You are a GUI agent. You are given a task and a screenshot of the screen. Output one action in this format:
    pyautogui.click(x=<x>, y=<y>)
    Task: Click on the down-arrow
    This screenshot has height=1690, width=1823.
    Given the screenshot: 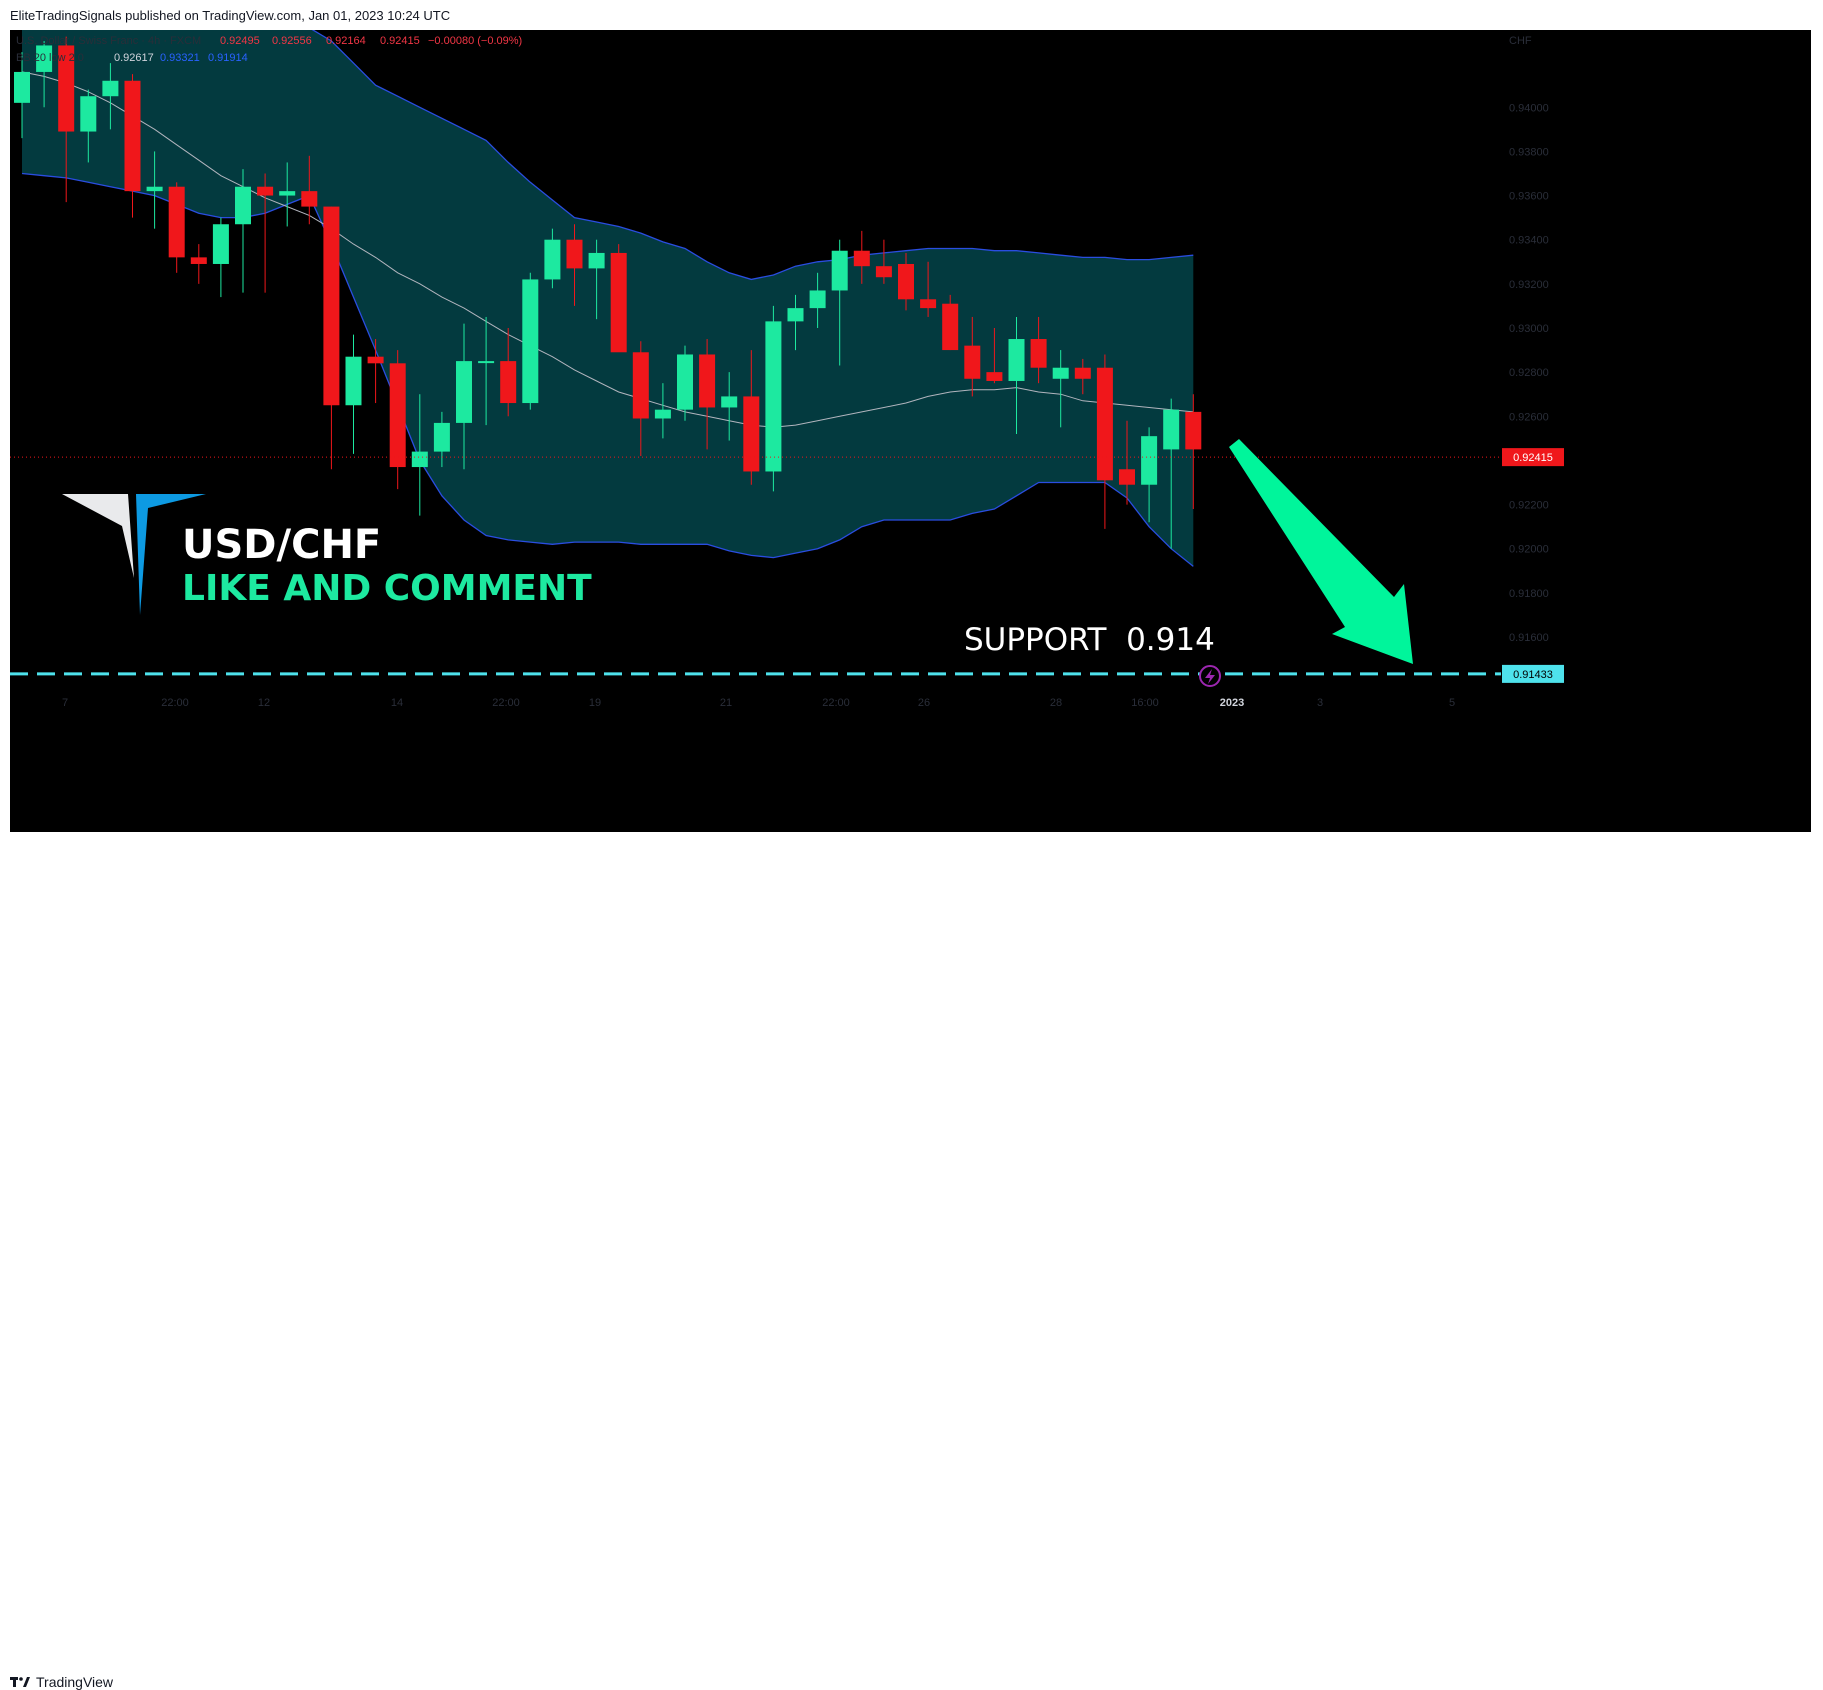 What is the action you would take?
    pyautogui.click(x=1321, y=551)
    